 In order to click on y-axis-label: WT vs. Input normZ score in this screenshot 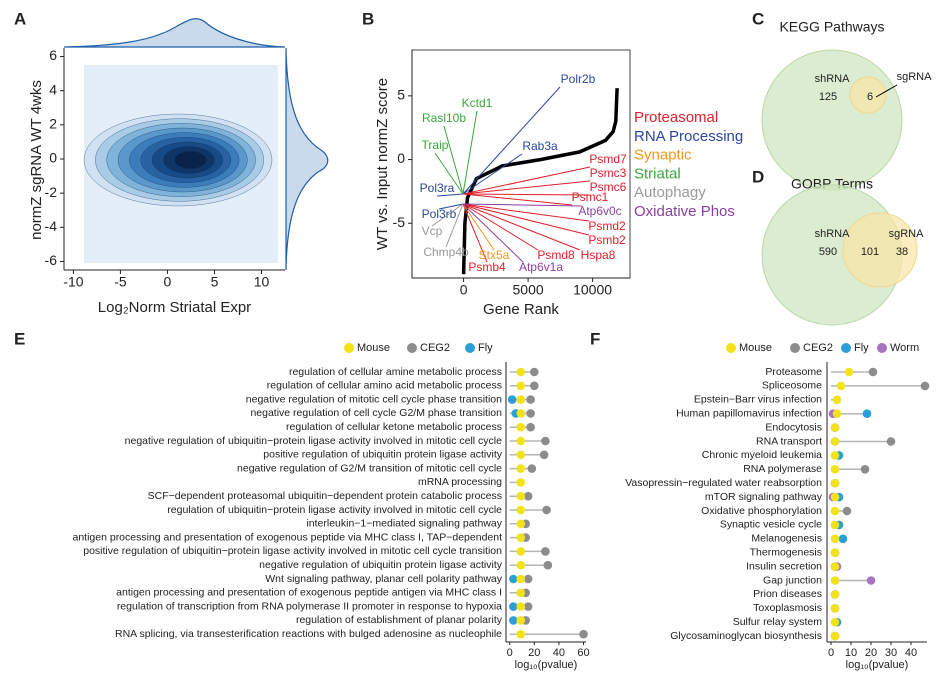, I will do `click(382, 164)`.